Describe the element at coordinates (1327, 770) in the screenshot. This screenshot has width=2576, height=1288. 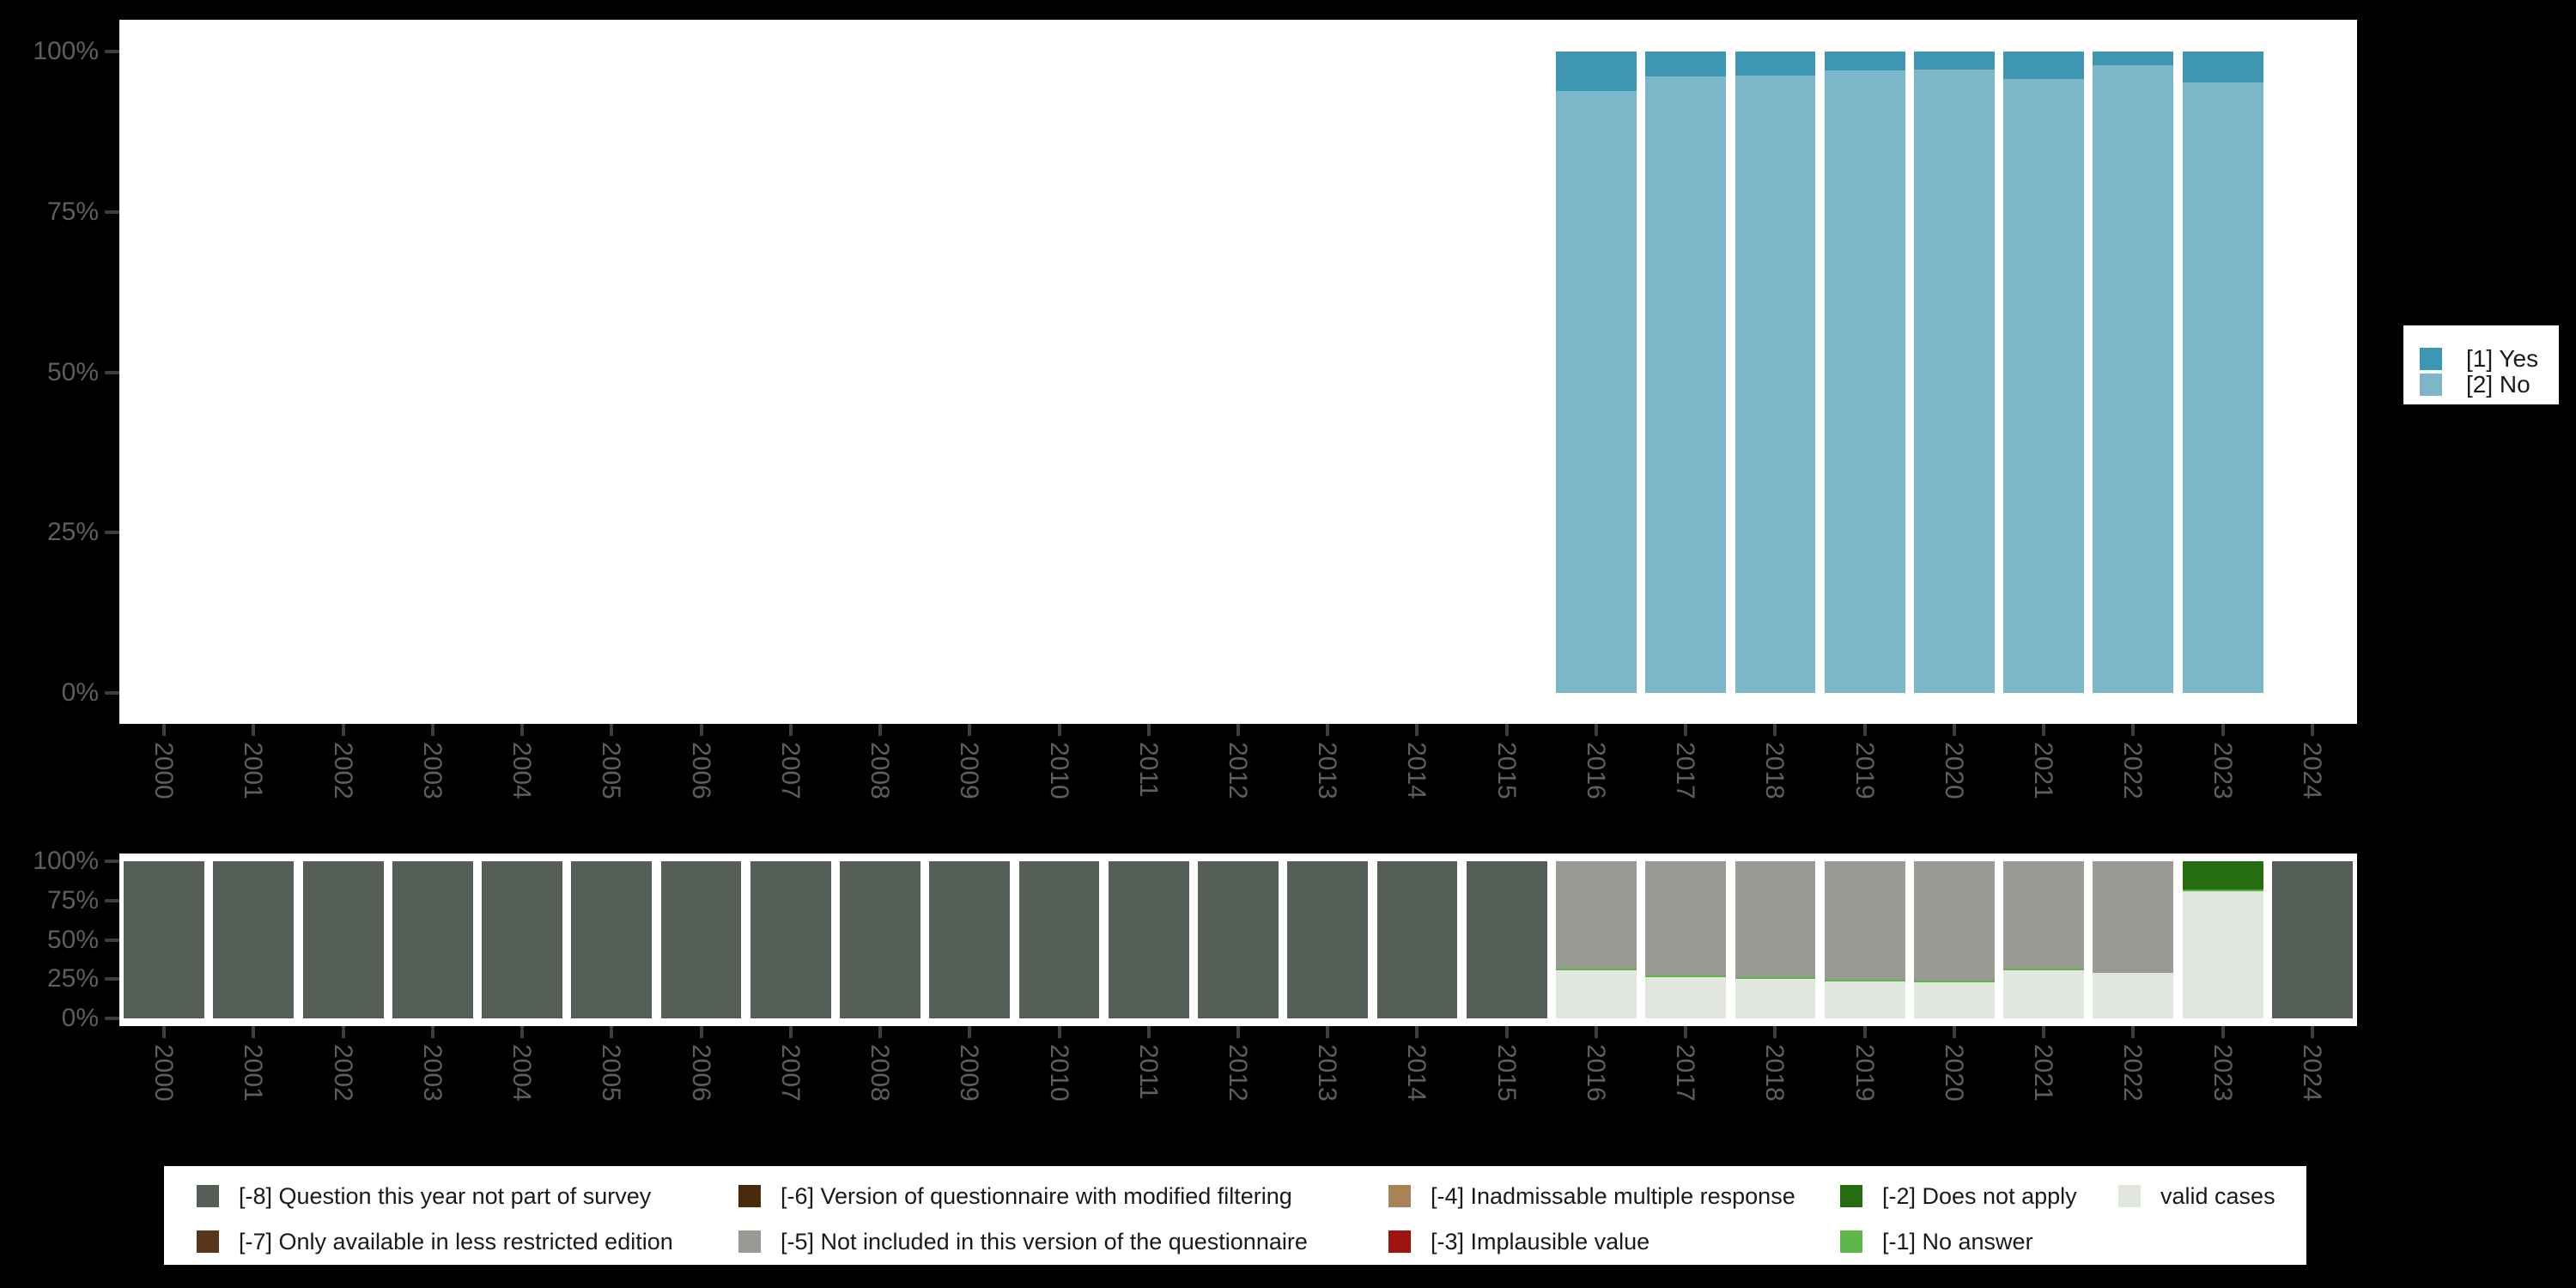
I see `distribution-x-tick-label: 2013` at that location.